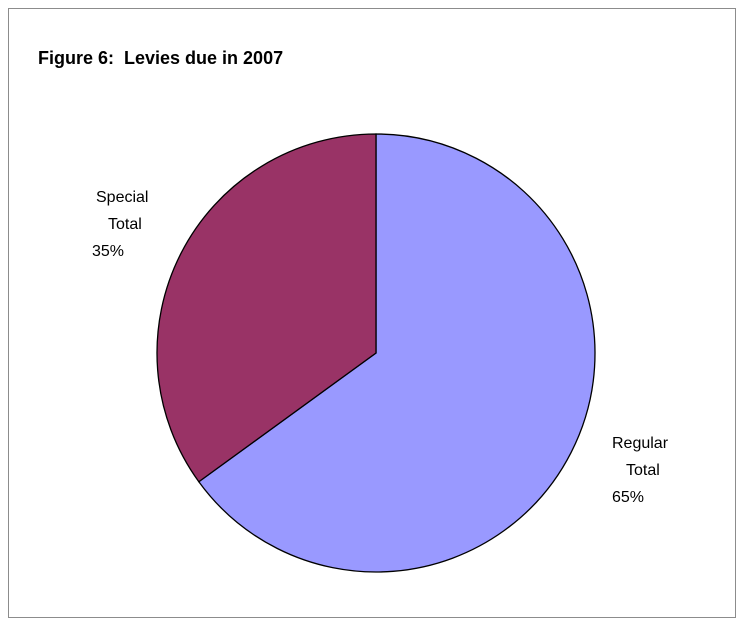 The width and height of the screenshot is (744, 618). I want to click on slice-label-regular-name: Regular, so click(640, 443).